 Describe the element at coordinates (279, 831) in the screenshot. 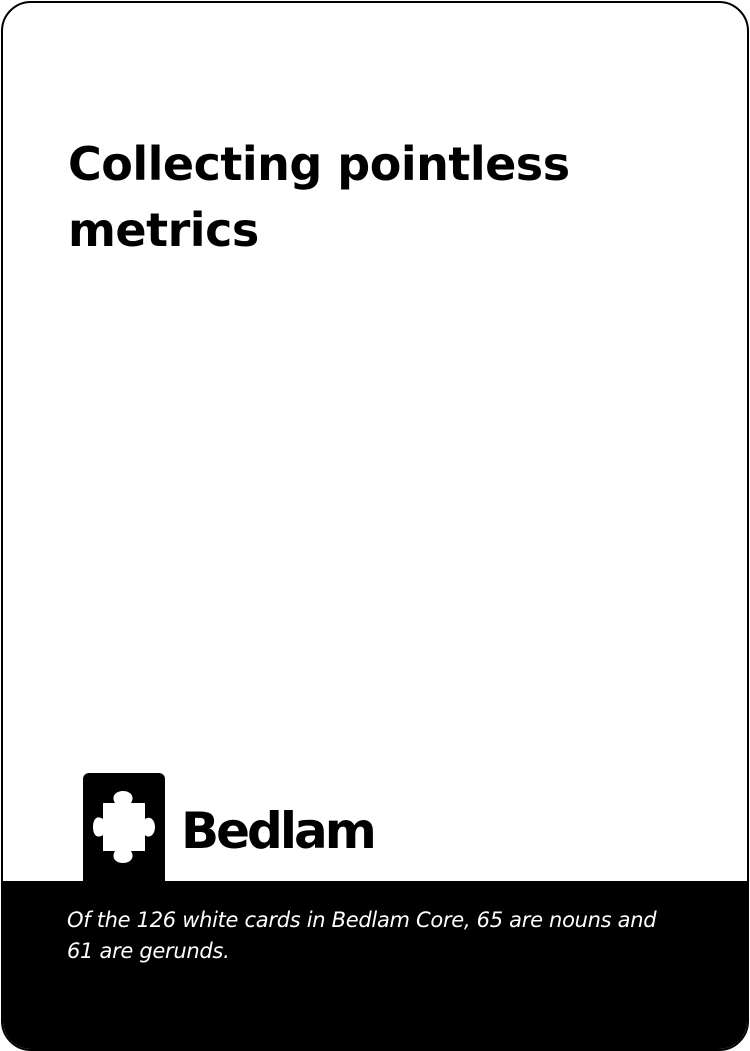

I see `brand-name: Bedlam` at that location.